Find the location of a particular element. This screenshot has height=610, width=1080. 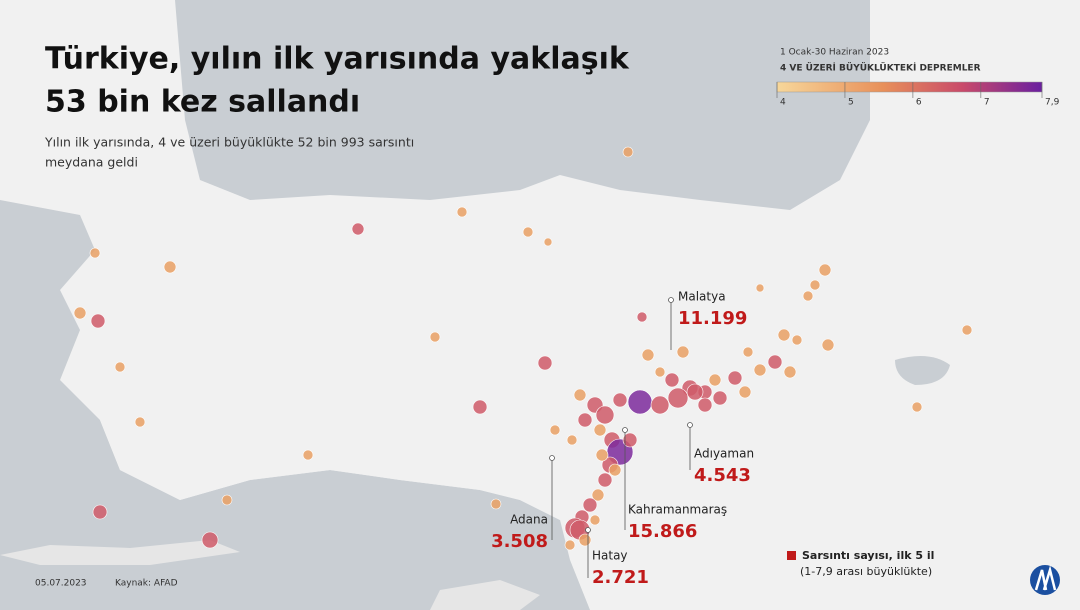

legend-bar is located at coordinates (909, 87).